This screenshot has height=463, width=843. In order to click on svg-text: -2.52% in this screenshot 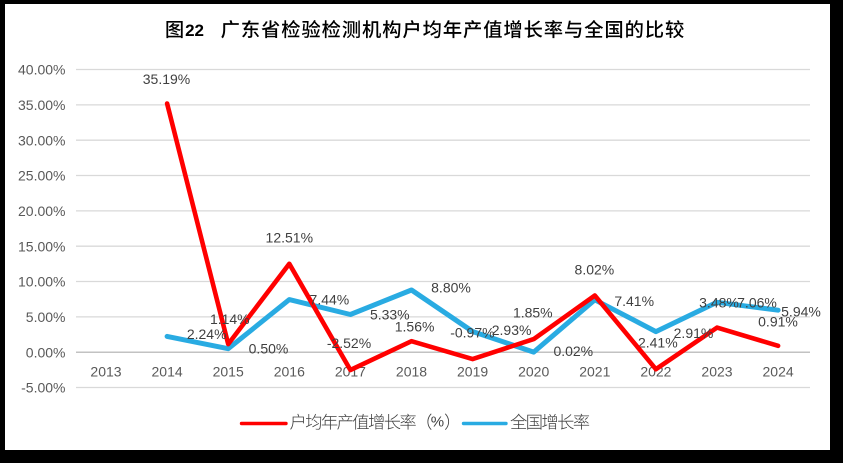, I will do `click(349, 343)`.